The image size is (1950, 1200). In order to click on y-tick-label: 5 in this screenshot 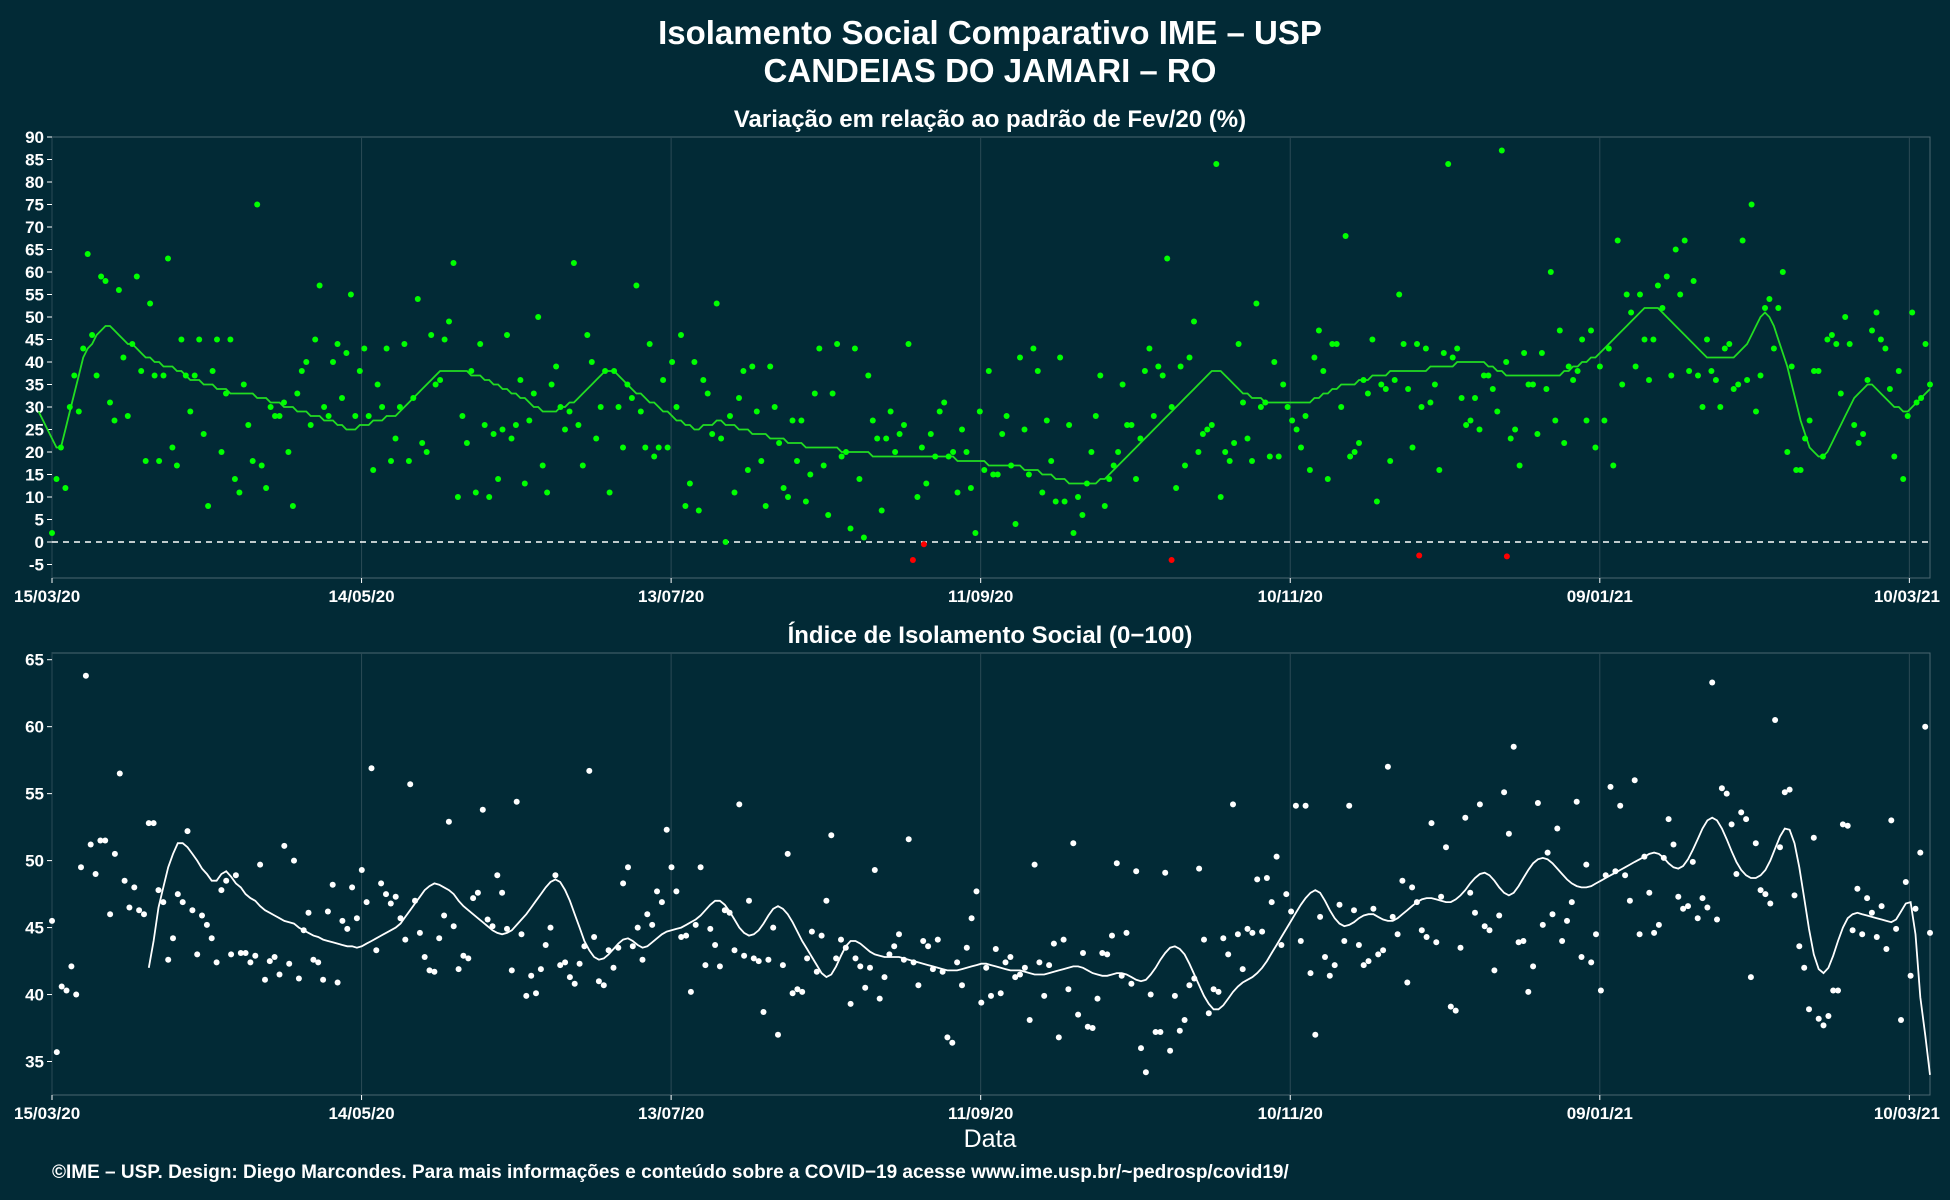, I will do `click(39, 520)`.